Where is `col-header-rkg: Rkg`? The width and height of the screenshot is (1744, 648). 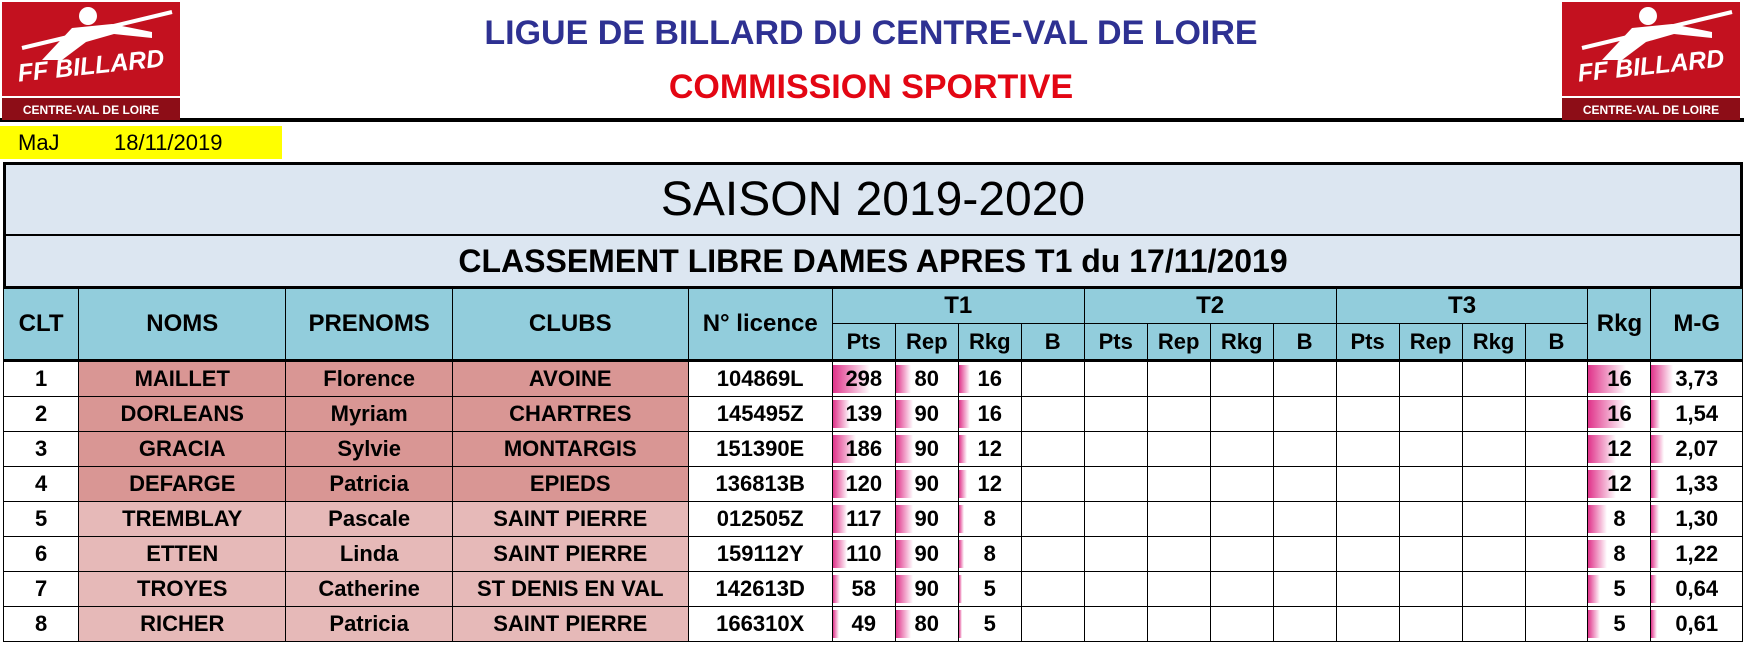
col-header-rkg: Rkg is located at coordinates (1619, 324).